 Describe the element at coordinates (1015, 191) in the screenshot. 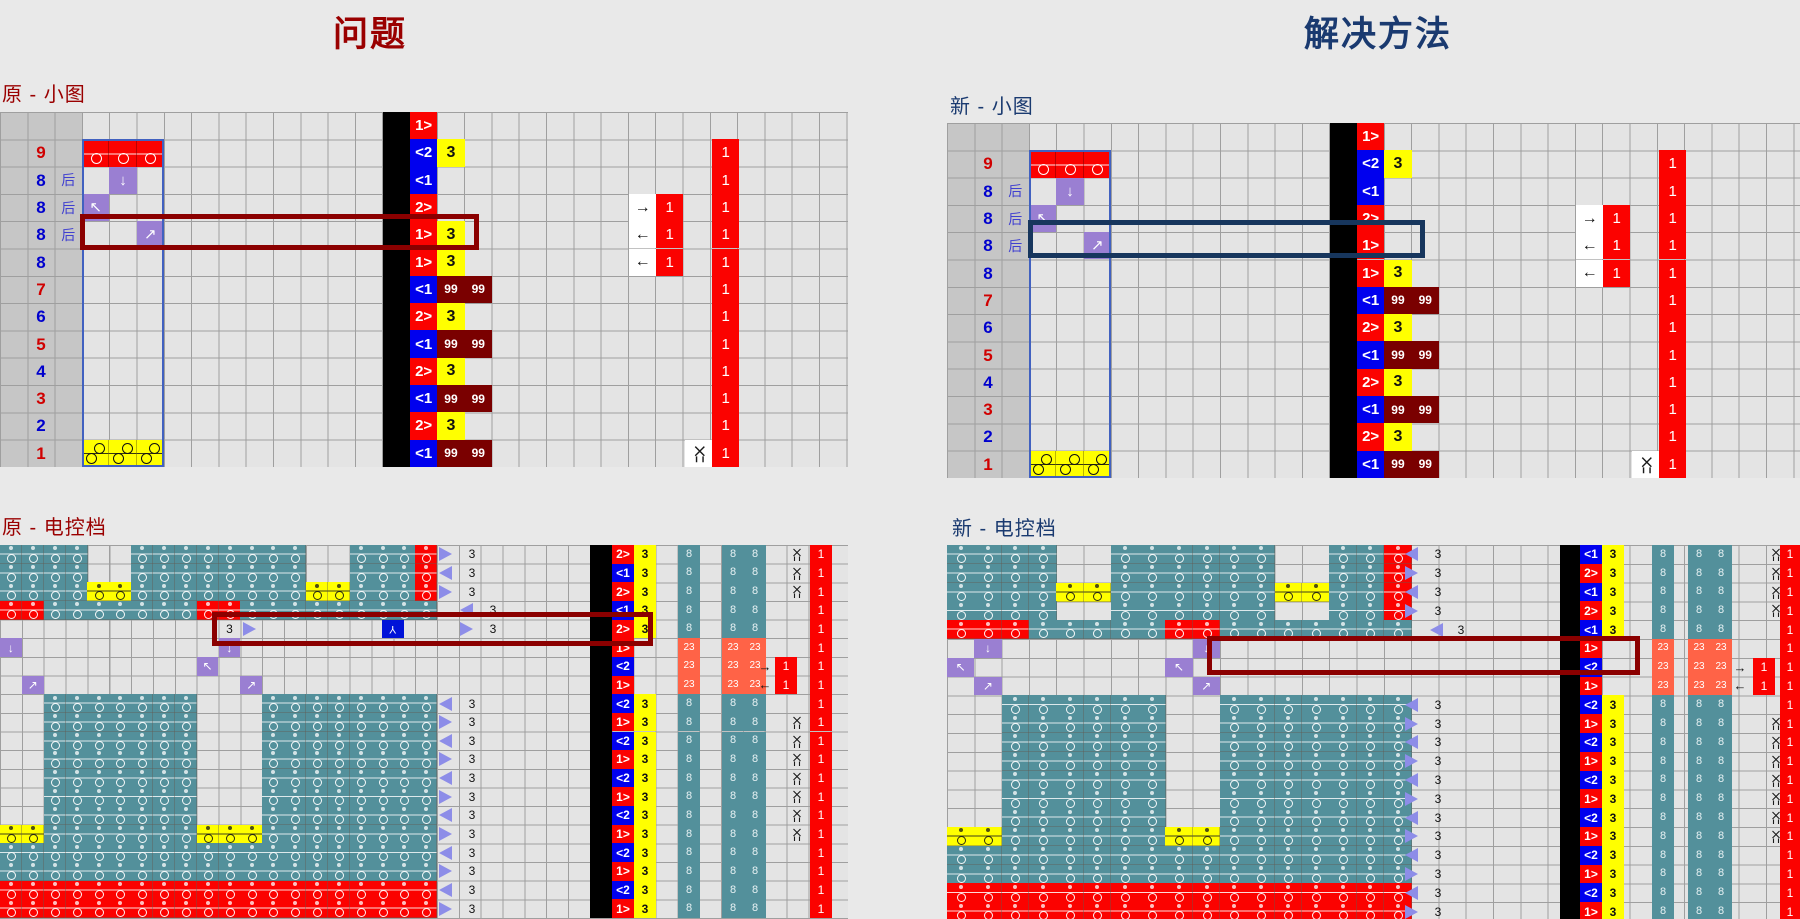

I see `row-tag: 后` at that location.